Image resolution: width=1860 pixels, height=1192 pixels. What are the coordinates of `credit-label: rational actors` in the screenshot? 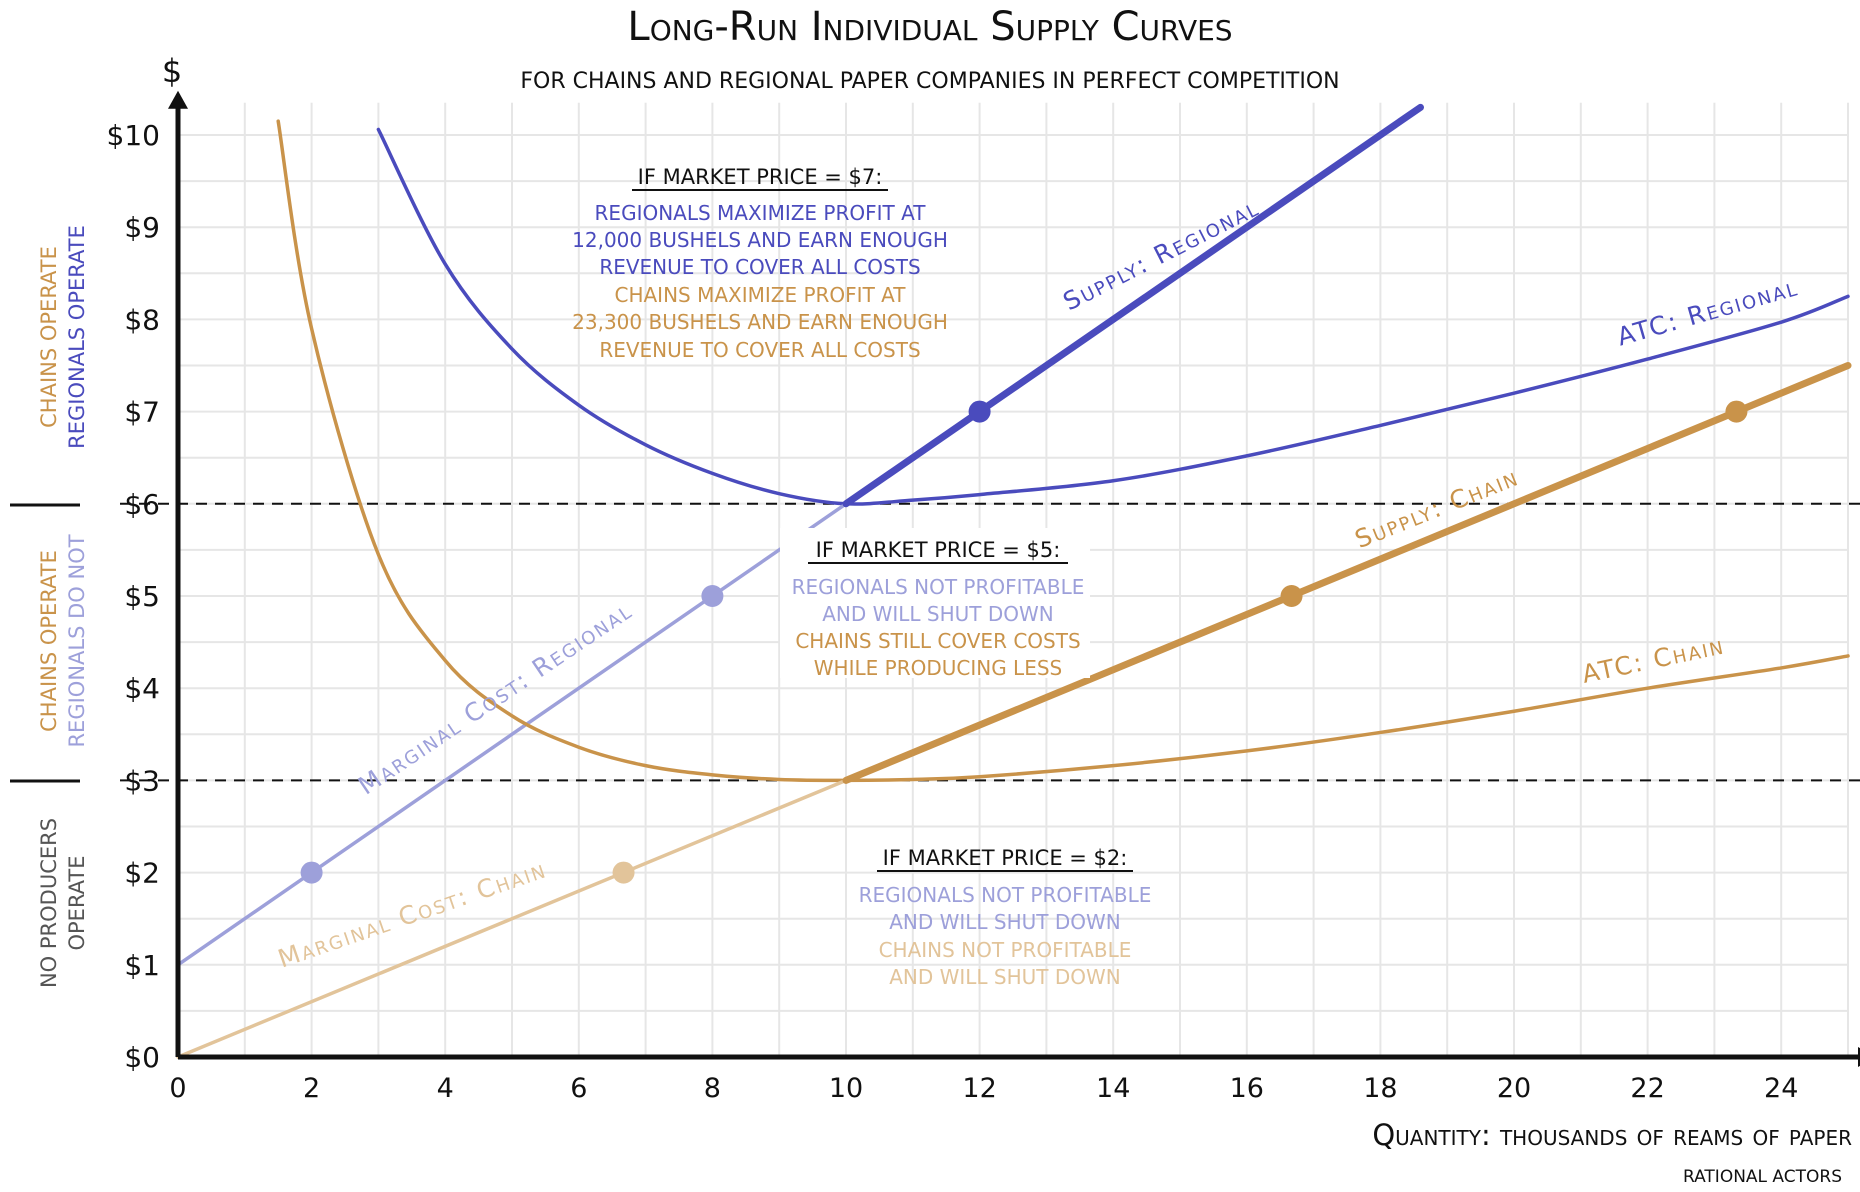 It's located at (1762, 1177).